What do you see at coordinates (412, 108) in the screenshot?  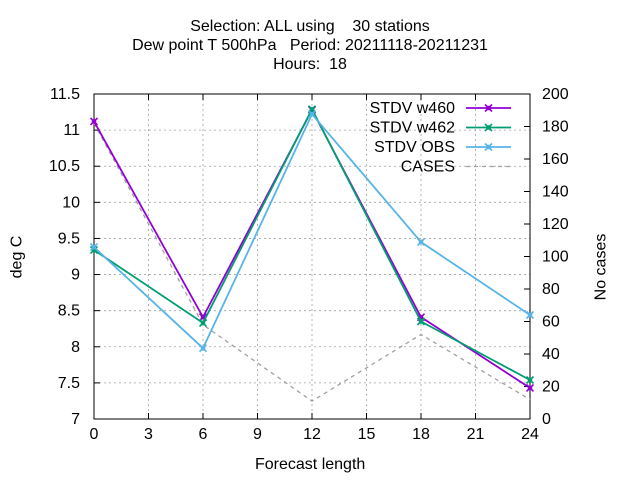 I see `legend-label: STDV w460` at bounding box center [412, 108].